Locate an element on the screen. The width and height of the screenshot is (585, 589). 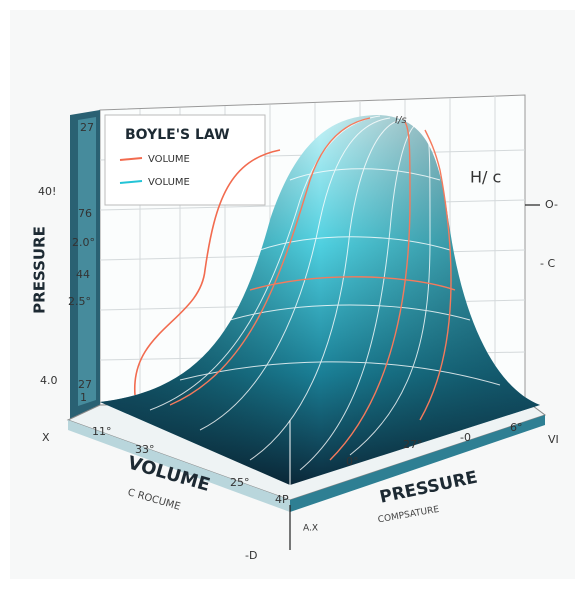
tick-label: 6° is located at coordinates (516, 427).